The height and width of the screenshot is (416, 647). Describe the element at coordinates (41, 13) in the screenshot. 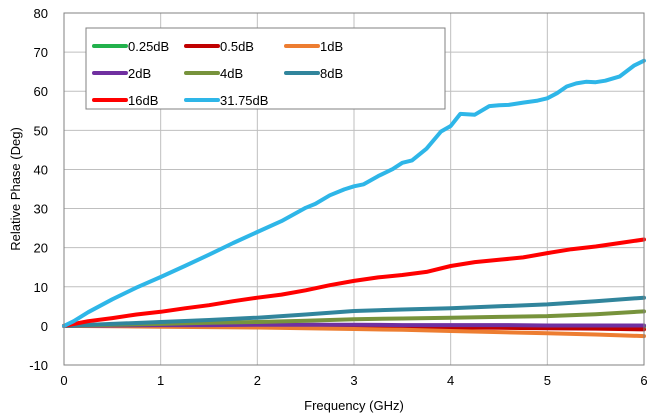

I see `y-tick-label: 80` at that location.